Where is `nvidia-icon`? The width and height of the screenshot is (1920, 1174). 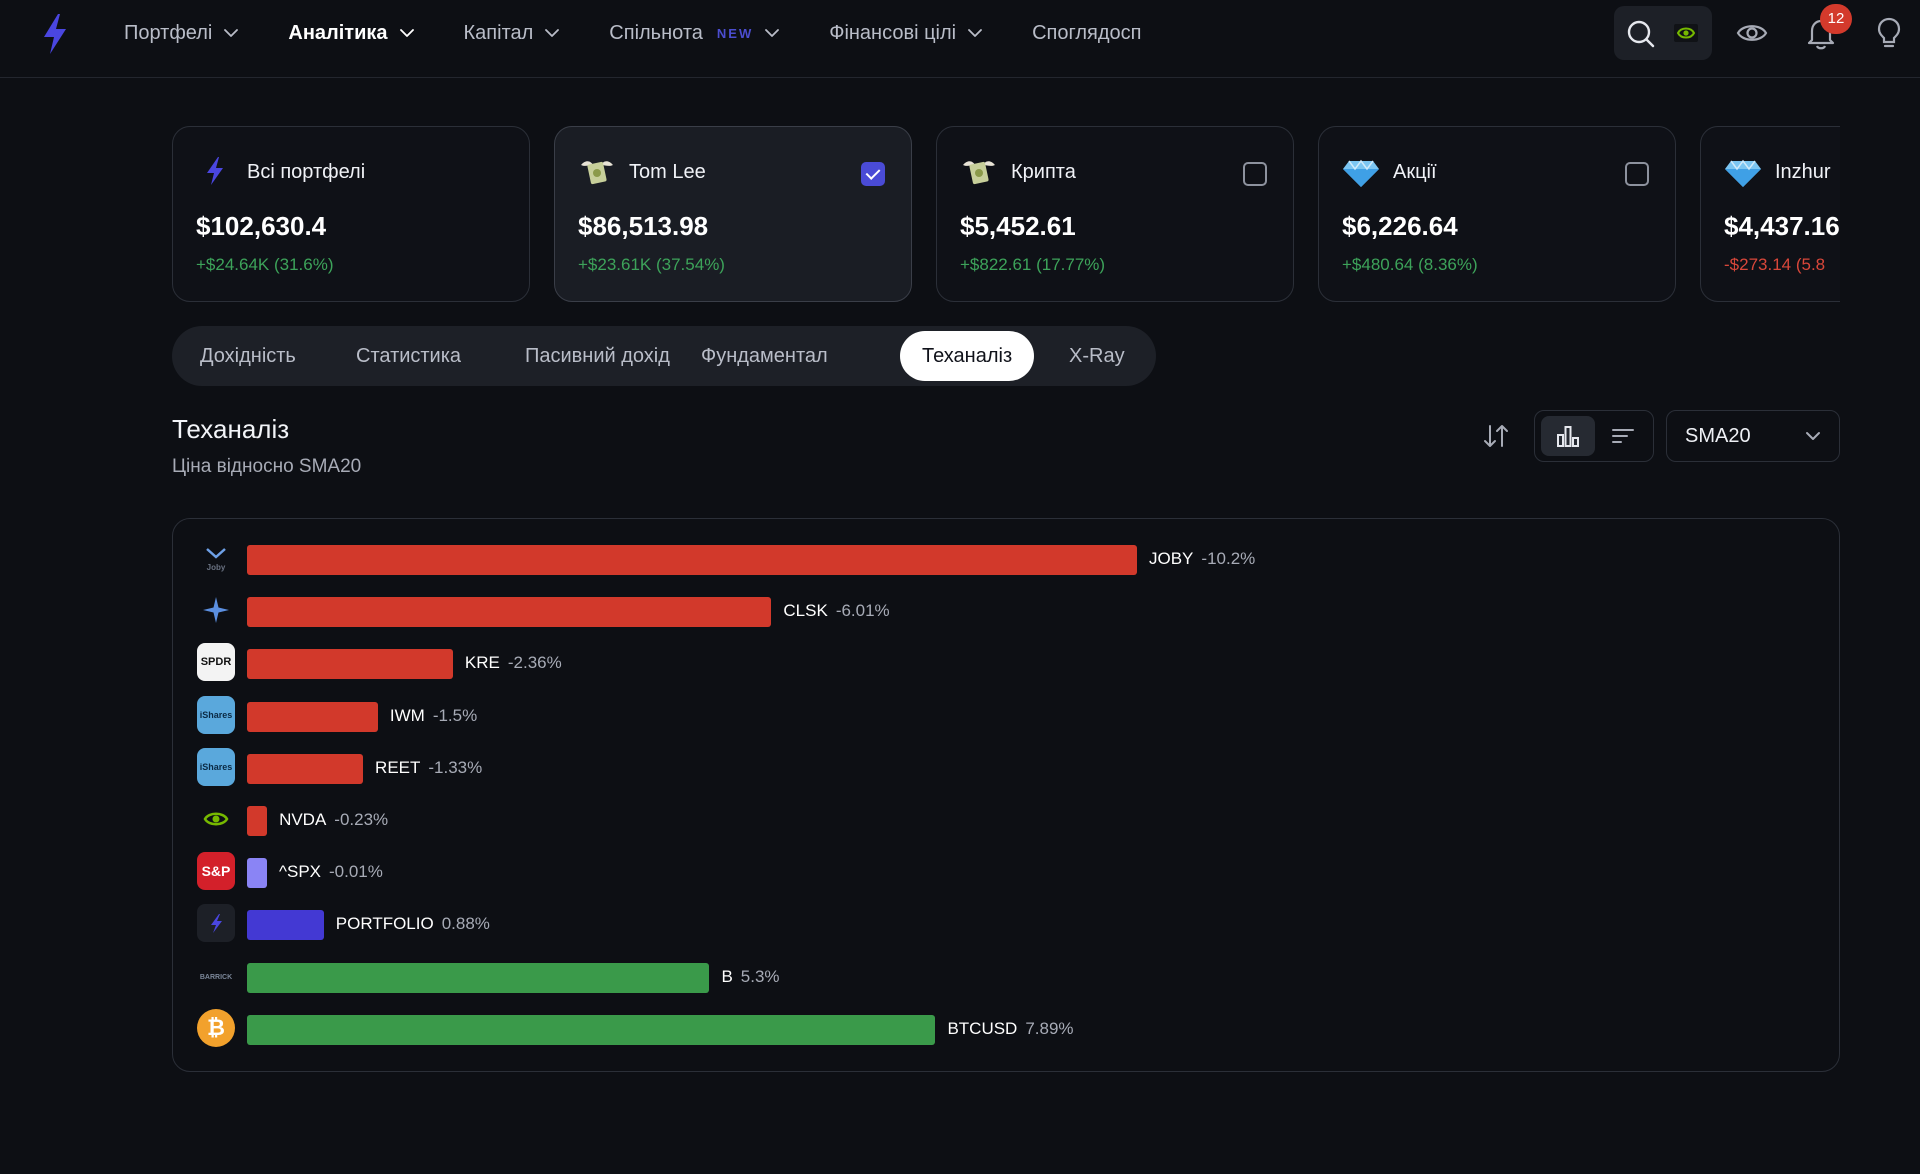
nvidia-icon is located at coordinates (1686, 33).